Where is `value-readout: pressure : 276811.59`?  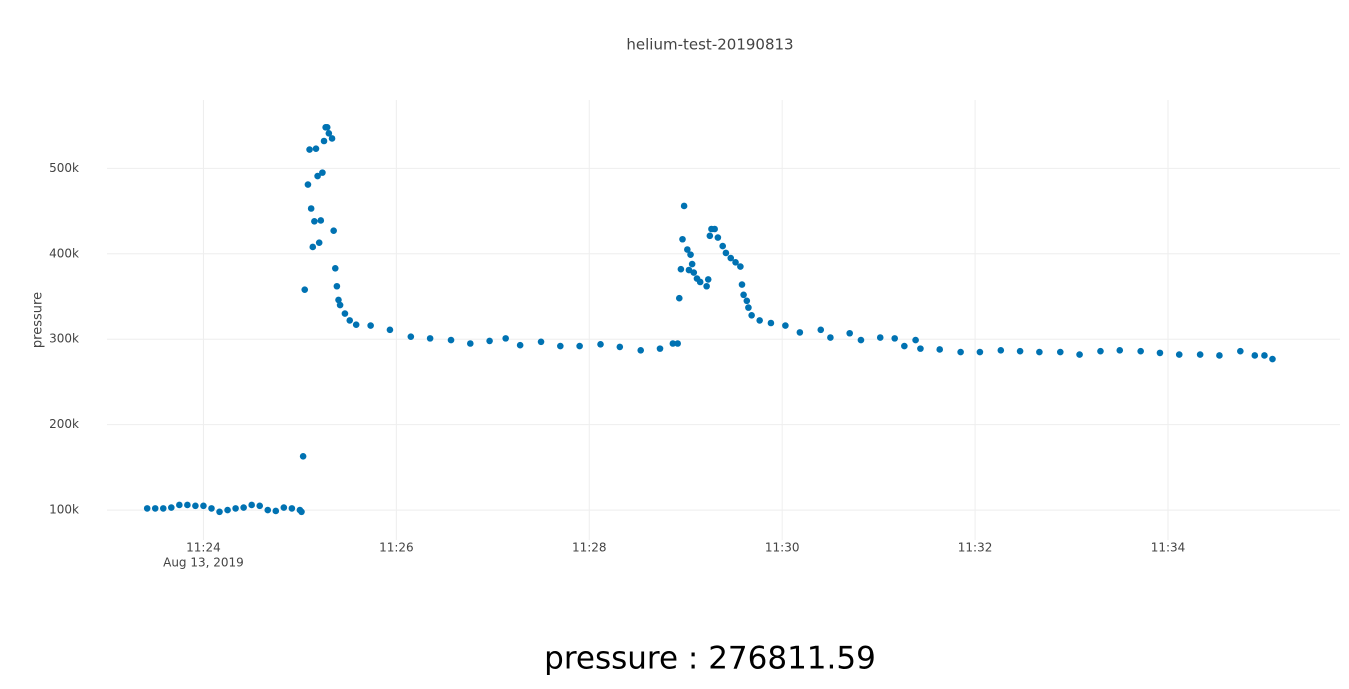 value-readout: pressure : 276811.59 is located at coordinates (710, 659).